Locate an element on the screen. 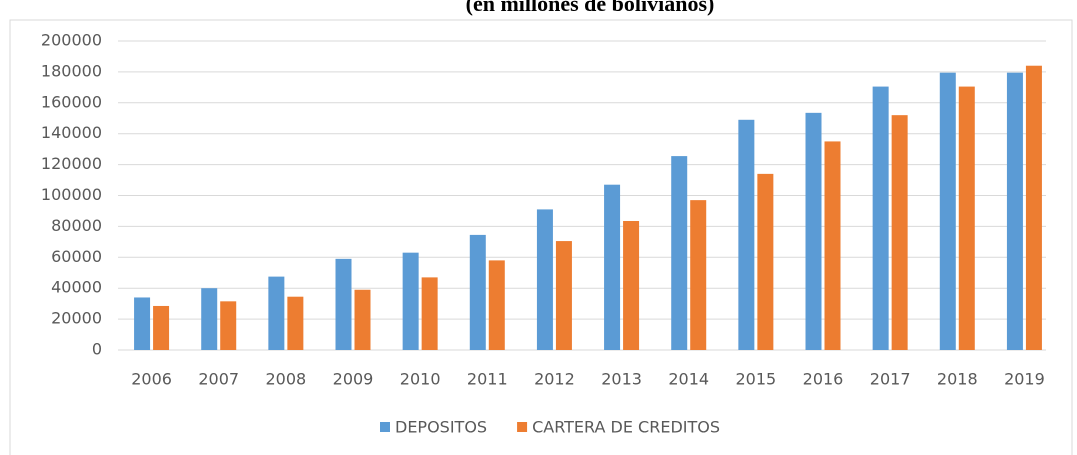  x-tick-label: 2012 is located at coordinates (554, 379).